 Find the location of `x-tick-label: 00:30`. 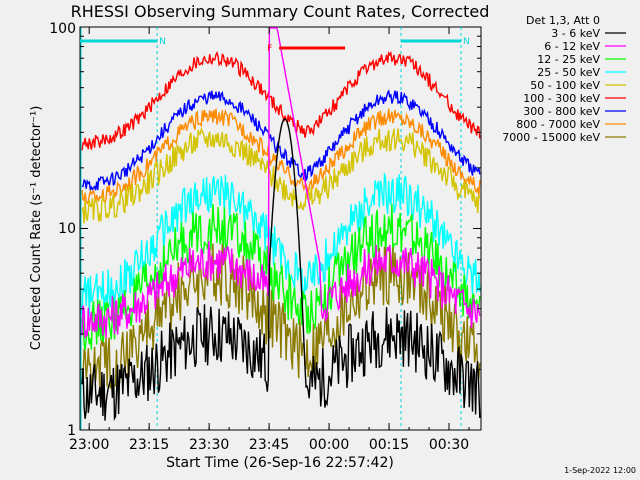

x-tick-label: 00:30 is located at coordinates (449, 445).